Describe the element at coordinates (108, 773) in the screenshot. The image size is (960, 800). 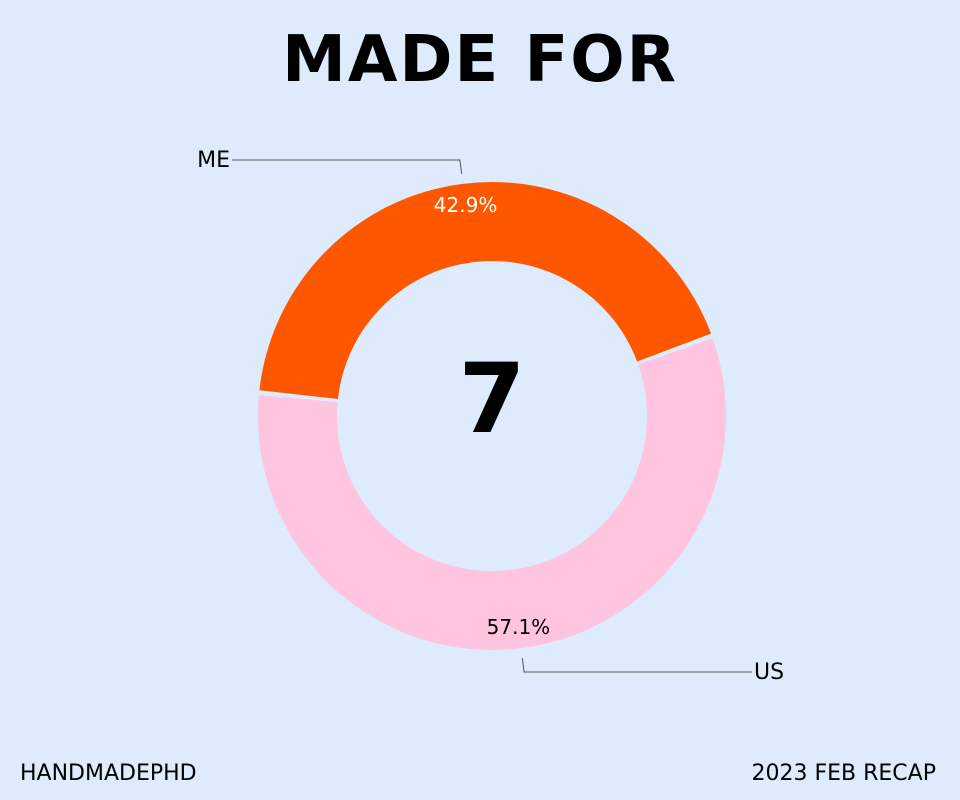
I see `footer-brand: HANDMADEPHD` at that location.